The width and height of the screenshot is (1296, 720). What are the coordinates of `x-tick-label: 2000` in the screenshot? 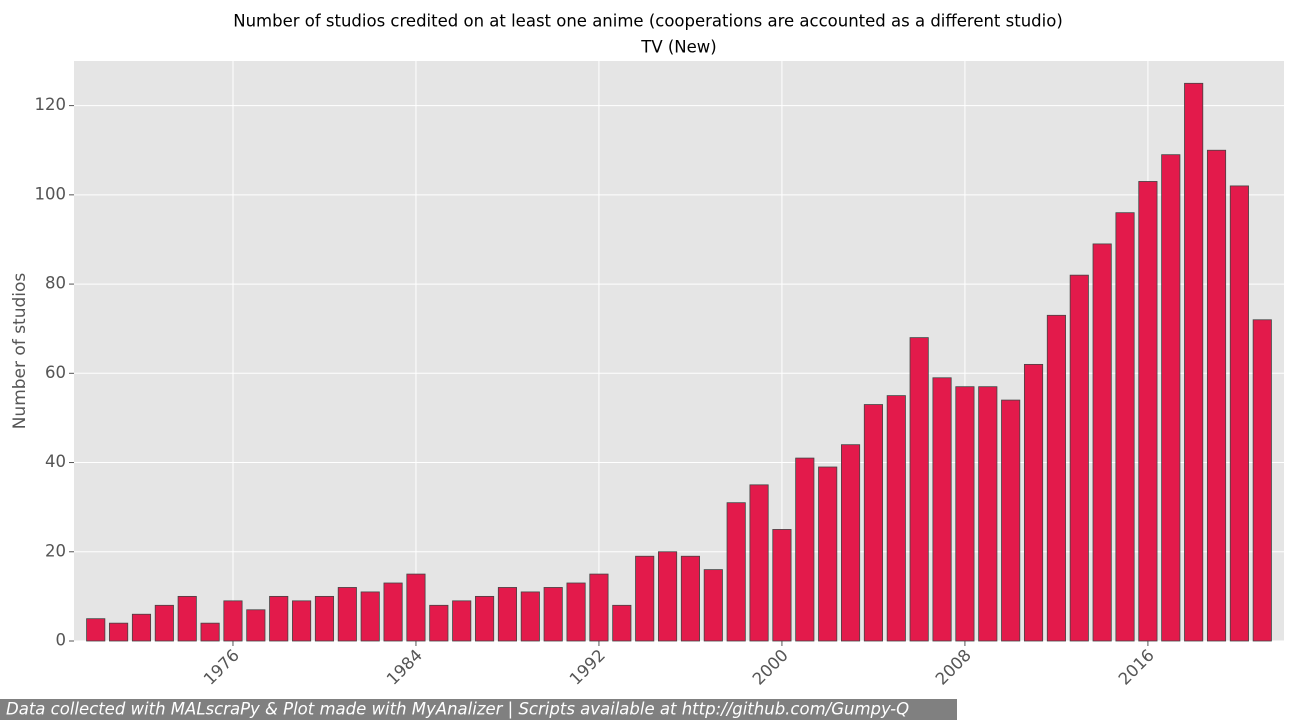 It's located at (770, 667).